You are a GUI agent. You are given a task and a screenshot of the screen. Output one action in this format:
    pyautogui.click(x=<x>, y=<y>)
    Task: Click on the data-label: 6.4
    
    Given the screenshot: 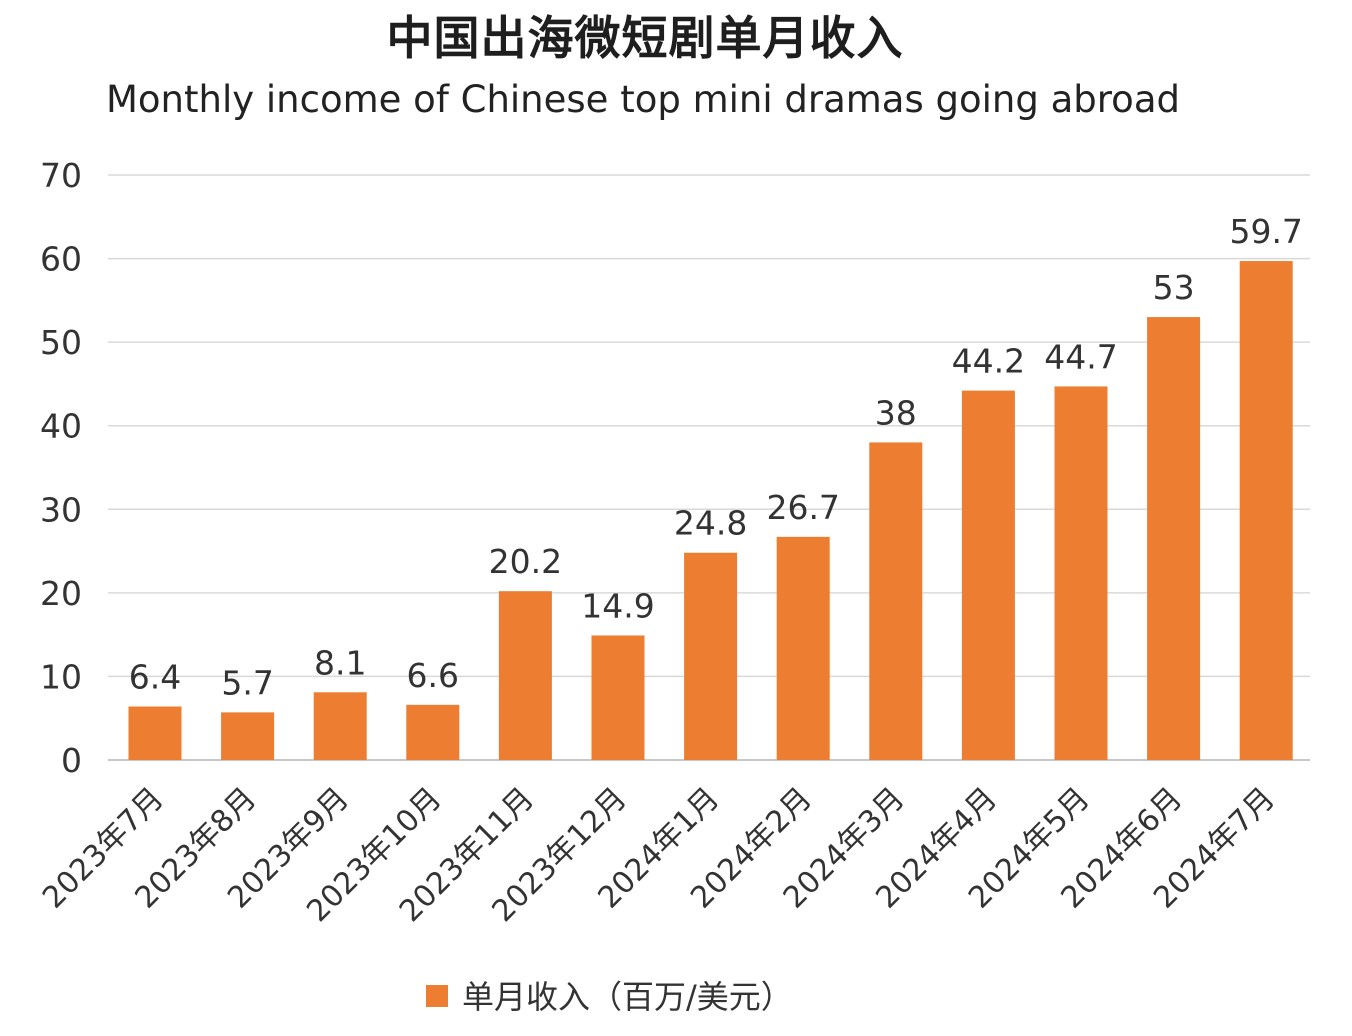 What is the action you would take?
    pyautogui.click(x=155, y=677)
    